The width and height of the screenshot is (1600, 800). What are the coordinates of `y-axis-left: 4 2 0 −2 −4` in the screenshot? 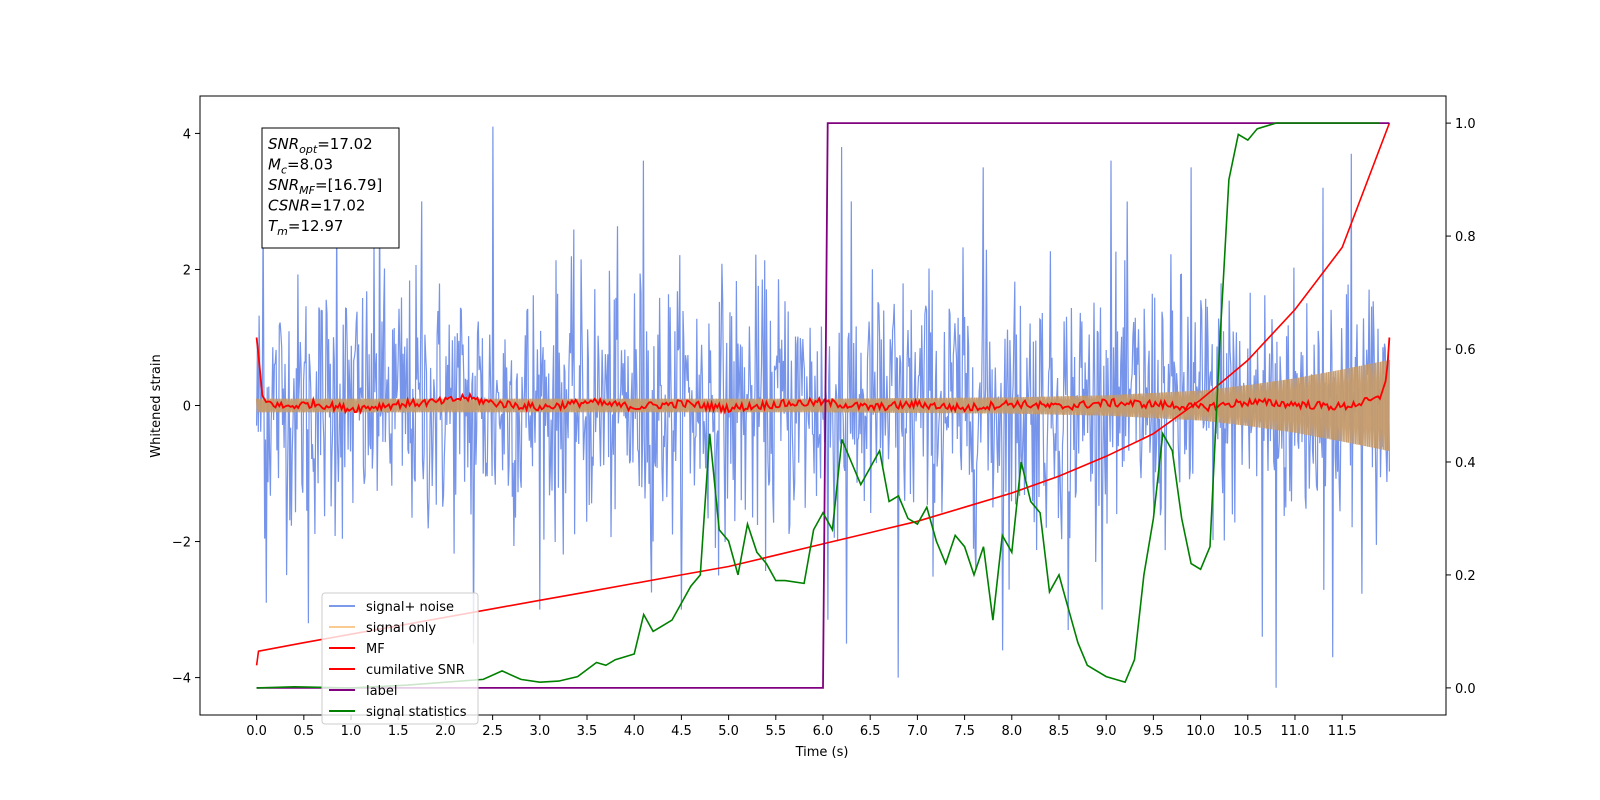 It's located at (186, 407).